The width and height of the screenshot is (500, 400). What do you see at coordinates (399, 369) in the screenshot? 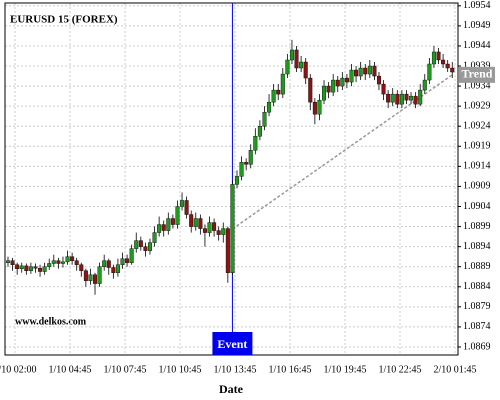
I see `x-tick-label: 1/10 22:45` at bounding box center [399, 369].